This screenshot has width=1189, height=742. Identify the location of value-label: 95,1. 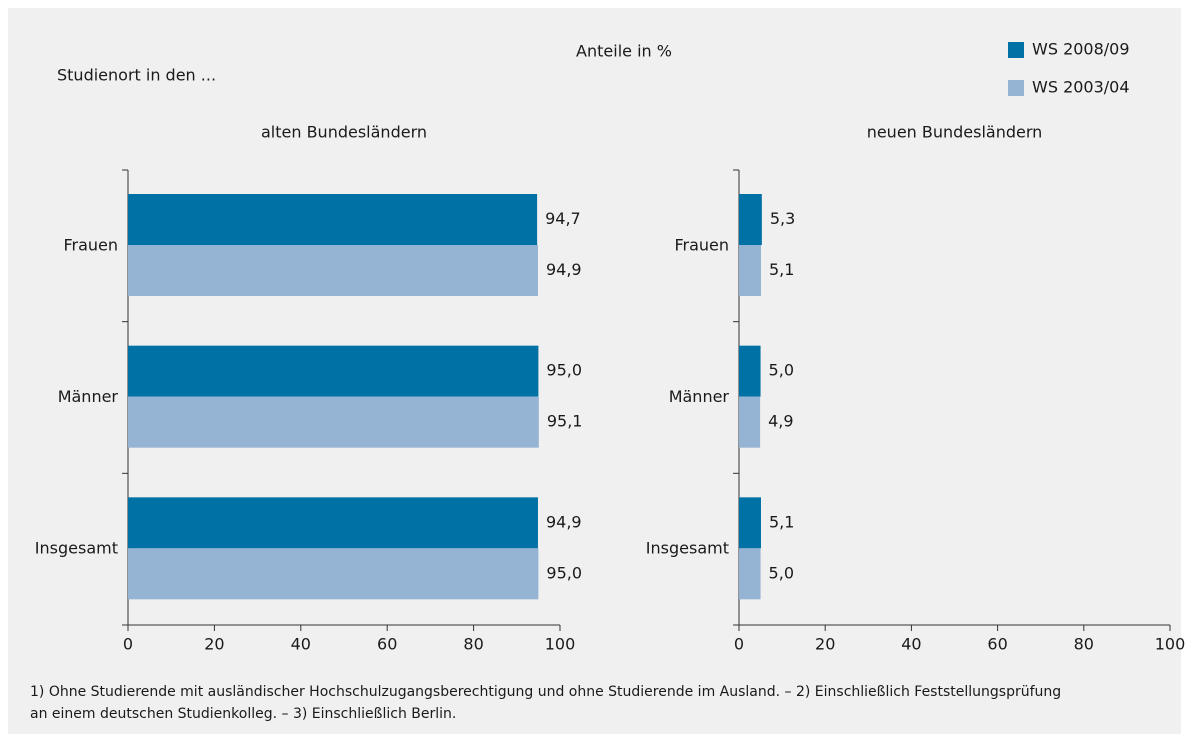
(565, 421).